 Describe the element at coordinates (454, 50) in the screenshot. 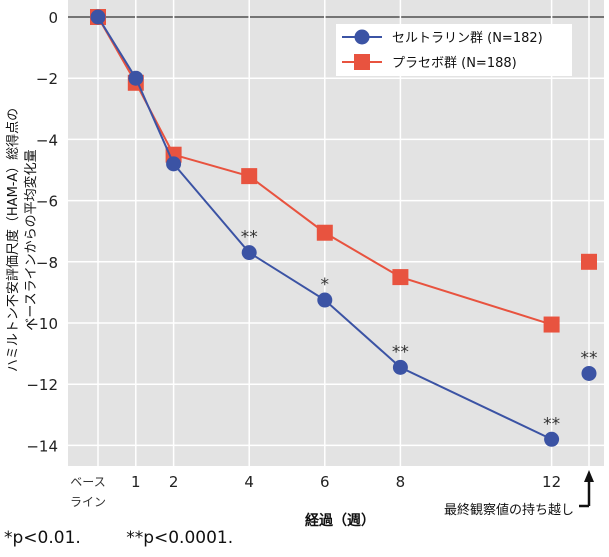

I see `legend-box` at that location.